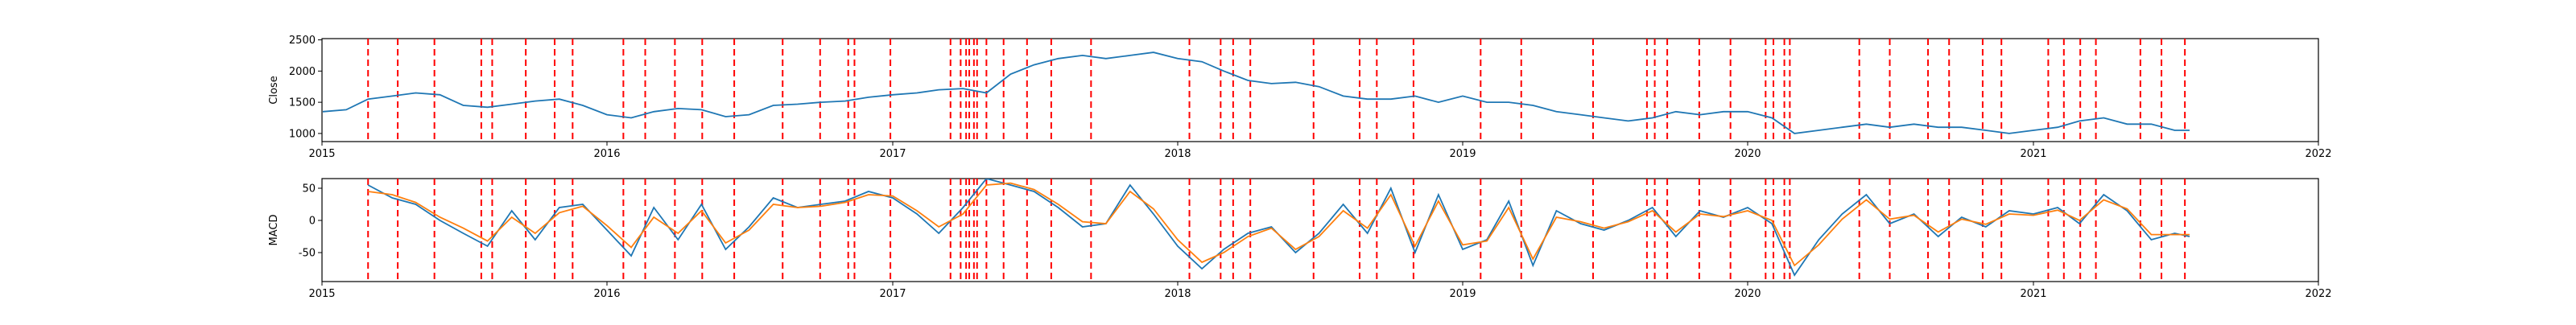 Image resolution: width=2576 pixels, height=325 pixels. Describe the element at coordinates (307, 254) in the screenshot. I see `y-tick-label: -50` at that location.